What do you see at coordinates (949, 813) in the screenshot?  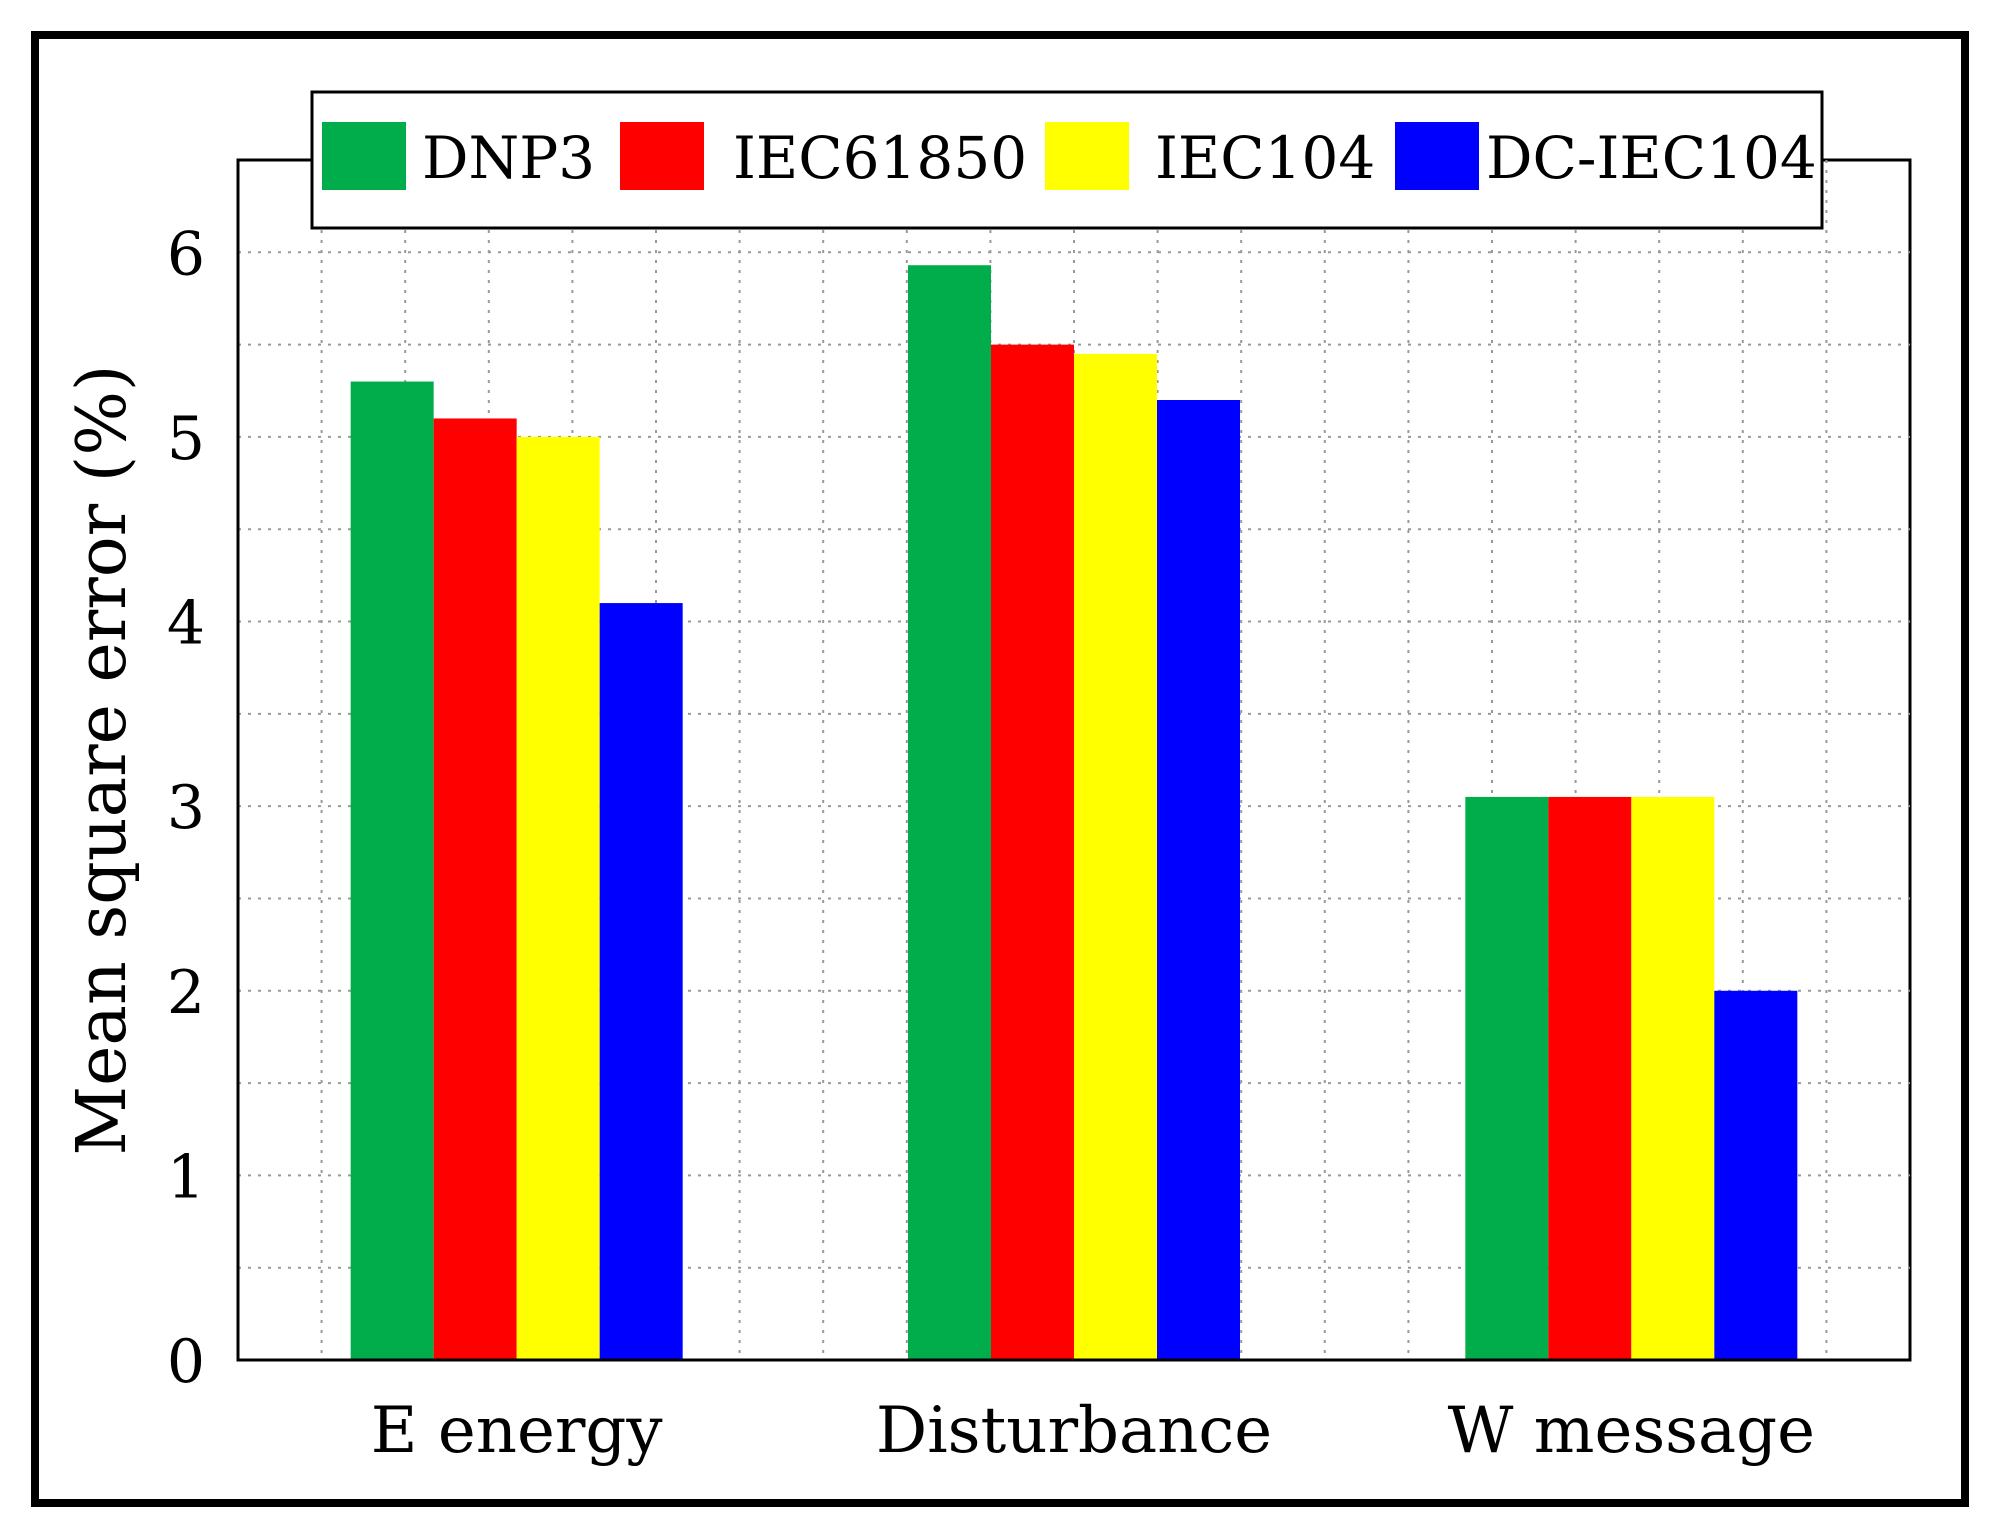 I see `bar-dnp3-disturbance` at bounding box center [949, 813].